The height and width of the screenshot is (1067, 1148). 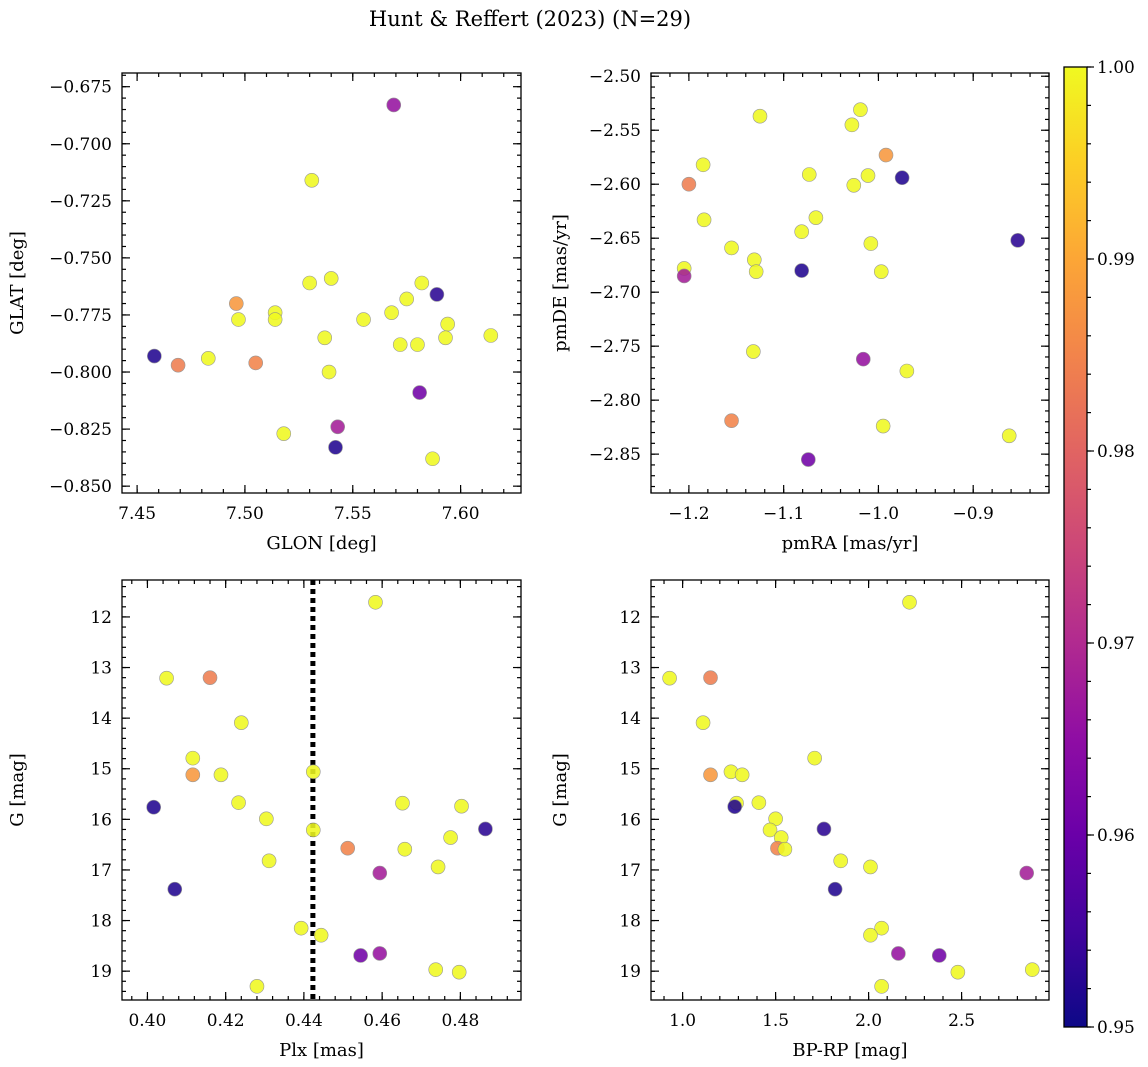 I want to click on y-tick-label: 13, so click(x=630, y=669).